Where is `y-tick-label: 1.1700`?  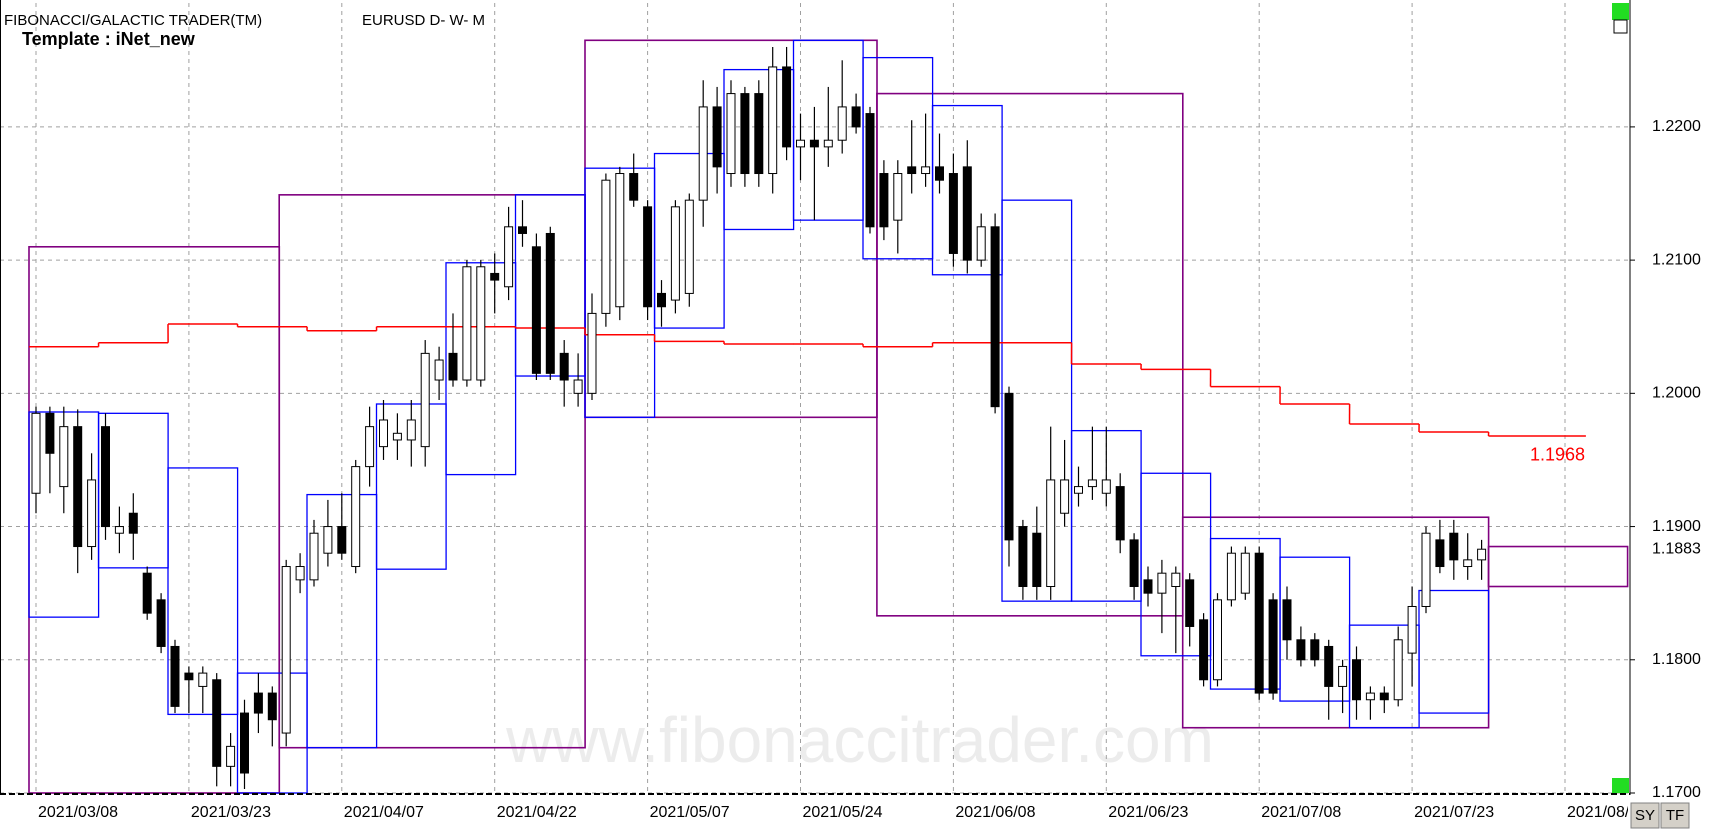 y-tick-label: 1.1700 is located at coordinates (1676, 792).